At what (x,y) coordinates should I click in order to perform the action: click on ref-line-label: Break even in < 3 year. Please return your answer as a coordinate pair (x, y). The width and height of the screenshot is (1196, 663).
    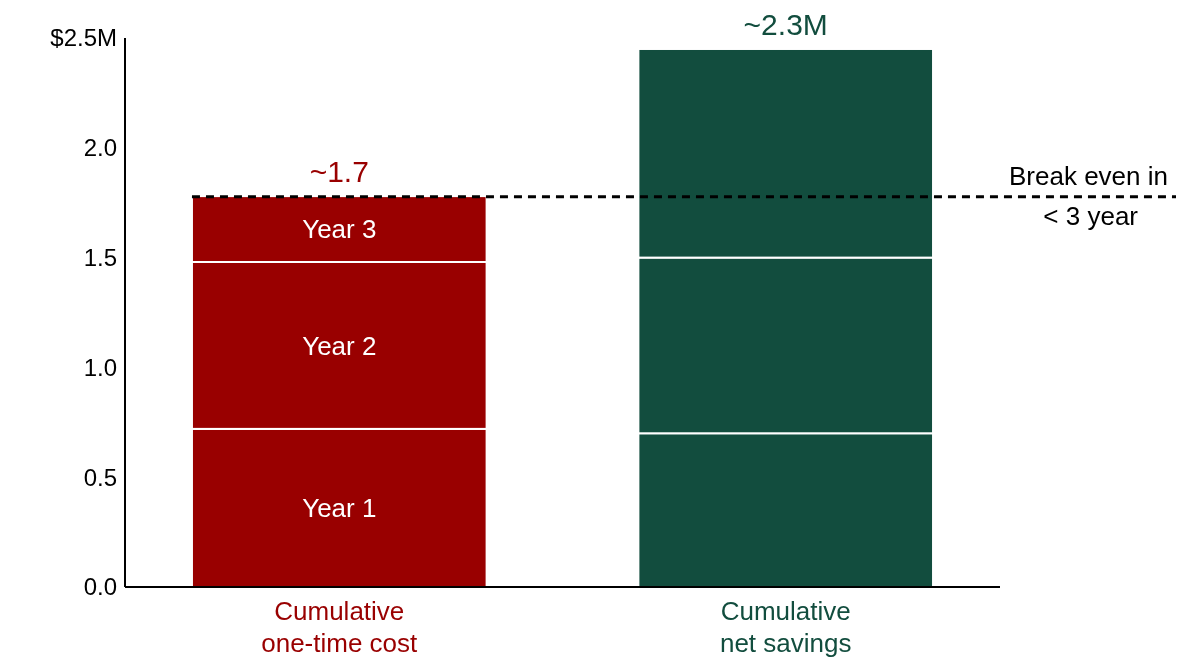
    Looking at the image, I should click on (1088, 195).